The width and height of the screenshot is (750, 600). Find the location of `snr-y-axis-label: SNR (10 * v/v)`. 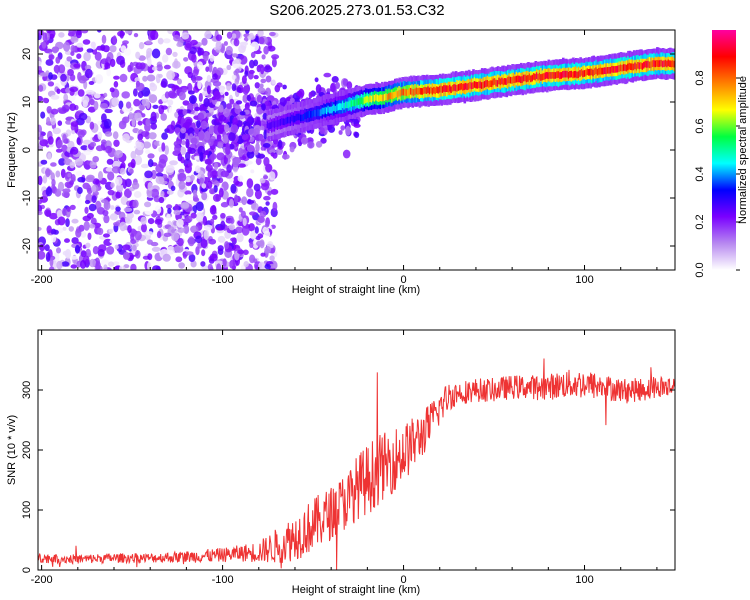

snr-y-axis-label: SNR (10 * v/v) is located at coordinates (12, 450).